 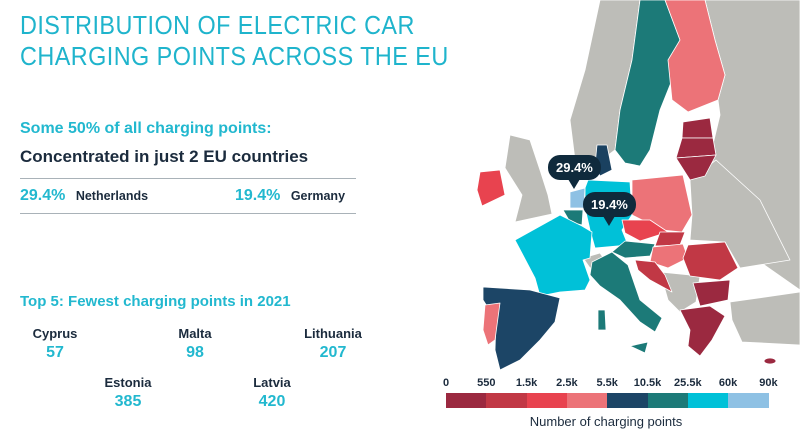 What do you see at coordinates (602, 320) in the screenshot?
I see `sardinia` at bounding box center [602, 320].